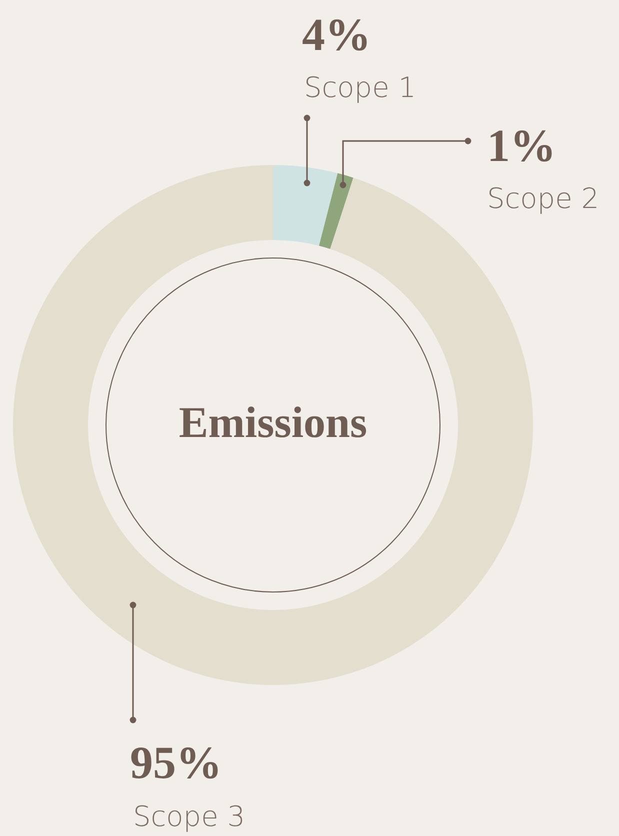 This screenshot has height=836, width=619. What do you see at coordinates (336, 34) in the screenshot?
I see `data-label: 4%` at bounding box center [336, 34].